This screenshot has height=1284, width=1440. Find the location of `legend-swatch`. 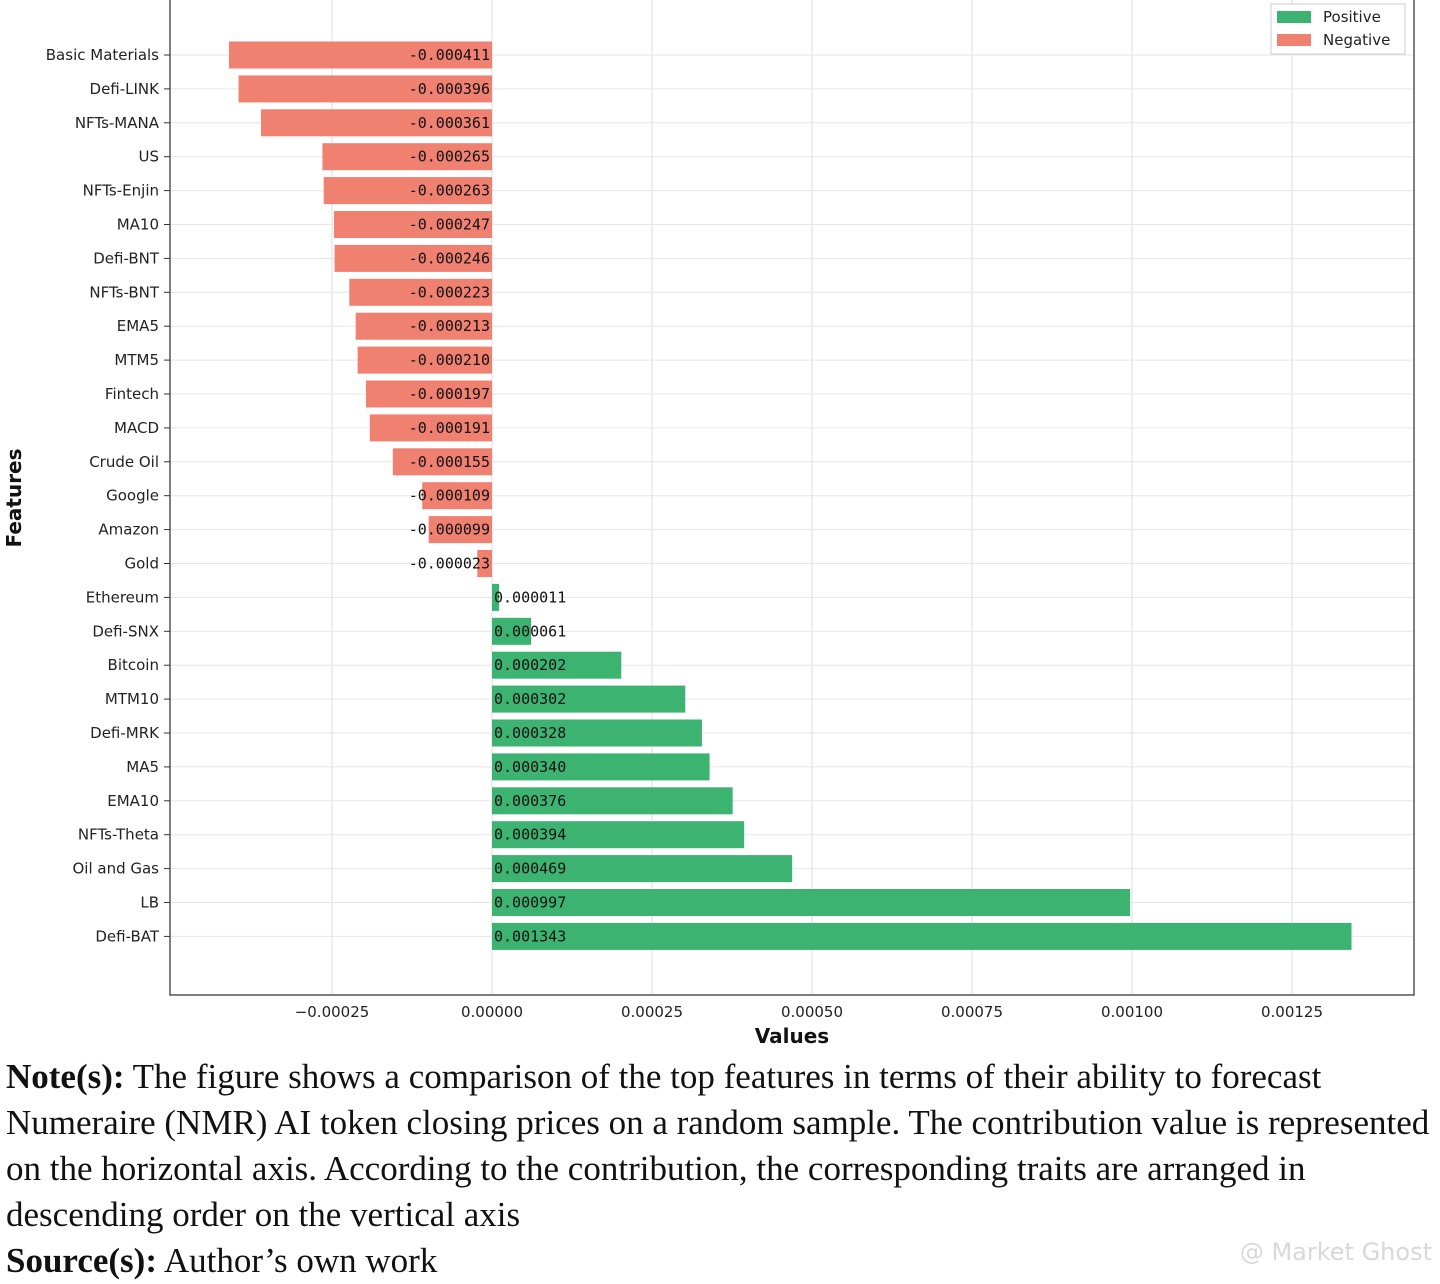

legend-swatch is located at coordinates (1294, 40).